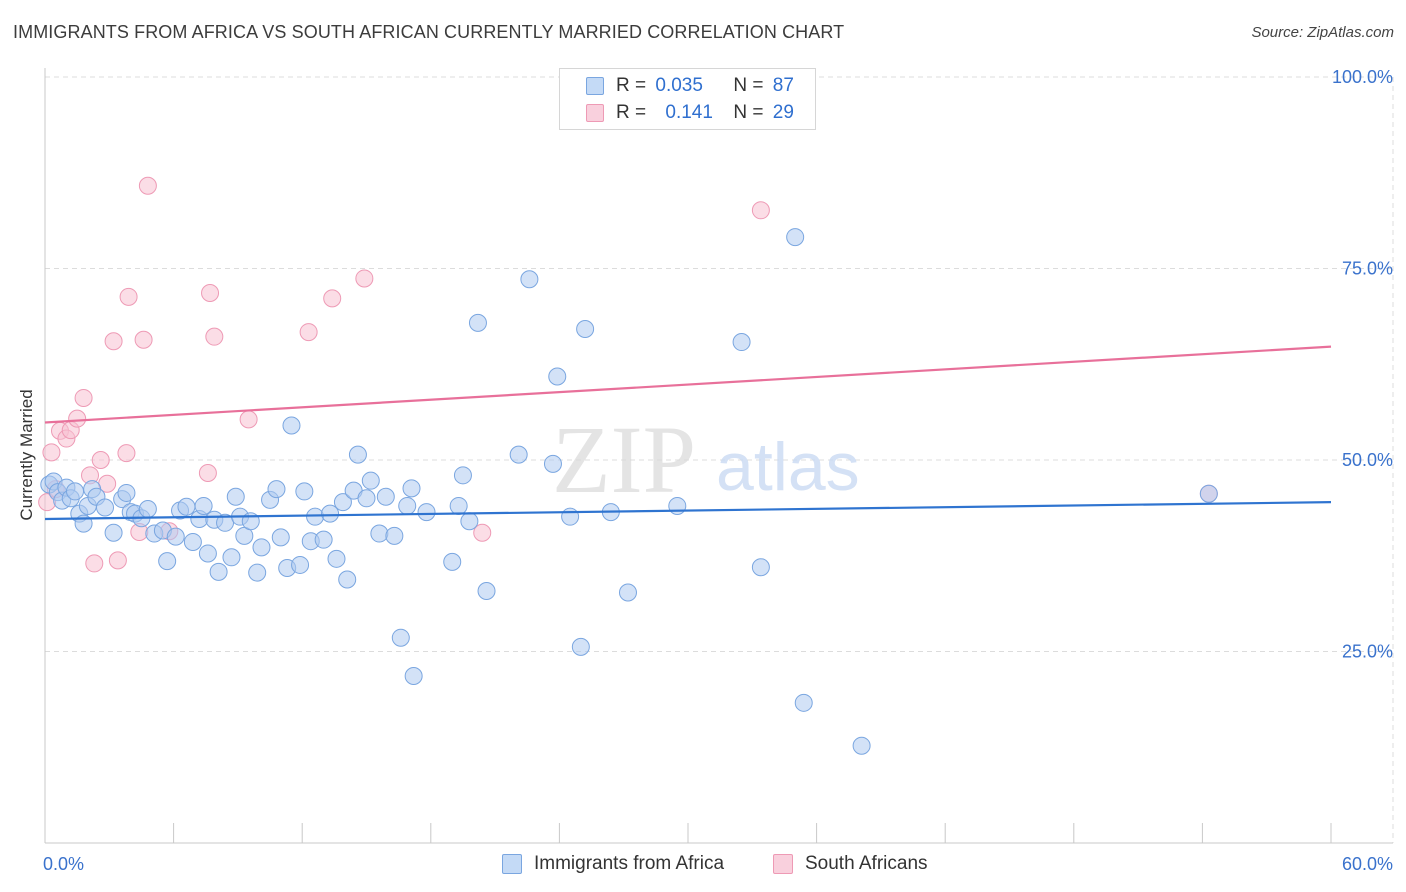 This screenshot has height=892, width=1406. I want to click on y-tick-label: 50.0%, so click(1367, 460).